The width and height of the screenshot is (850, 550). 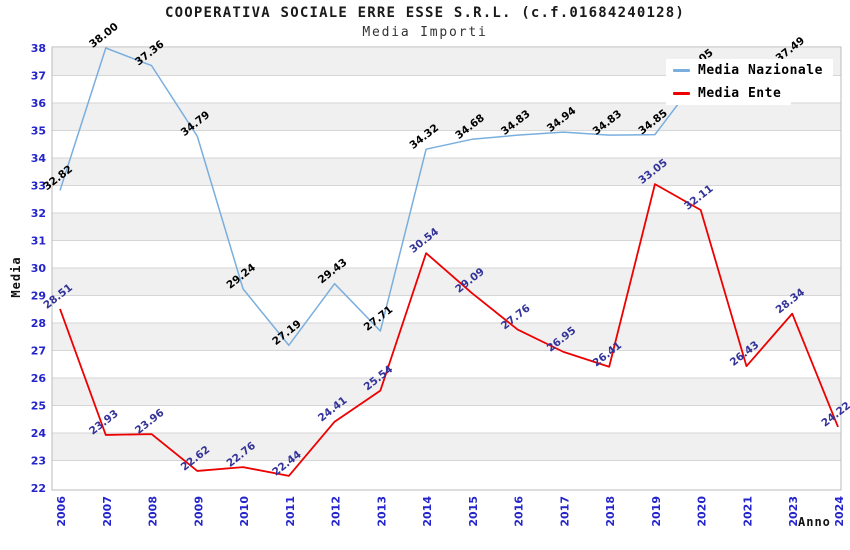 I want to click on svg-text: 2009, so click(x=198, y=511).